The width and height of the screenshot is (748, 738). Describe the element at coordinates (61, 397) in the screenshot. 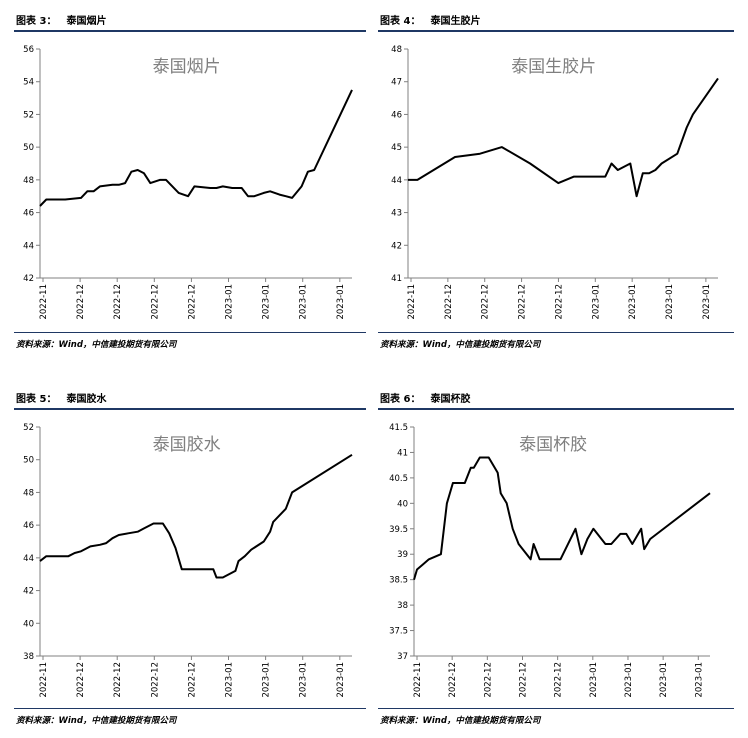

I see `panel-title: 图表 5： 泰国胶水` at that location.